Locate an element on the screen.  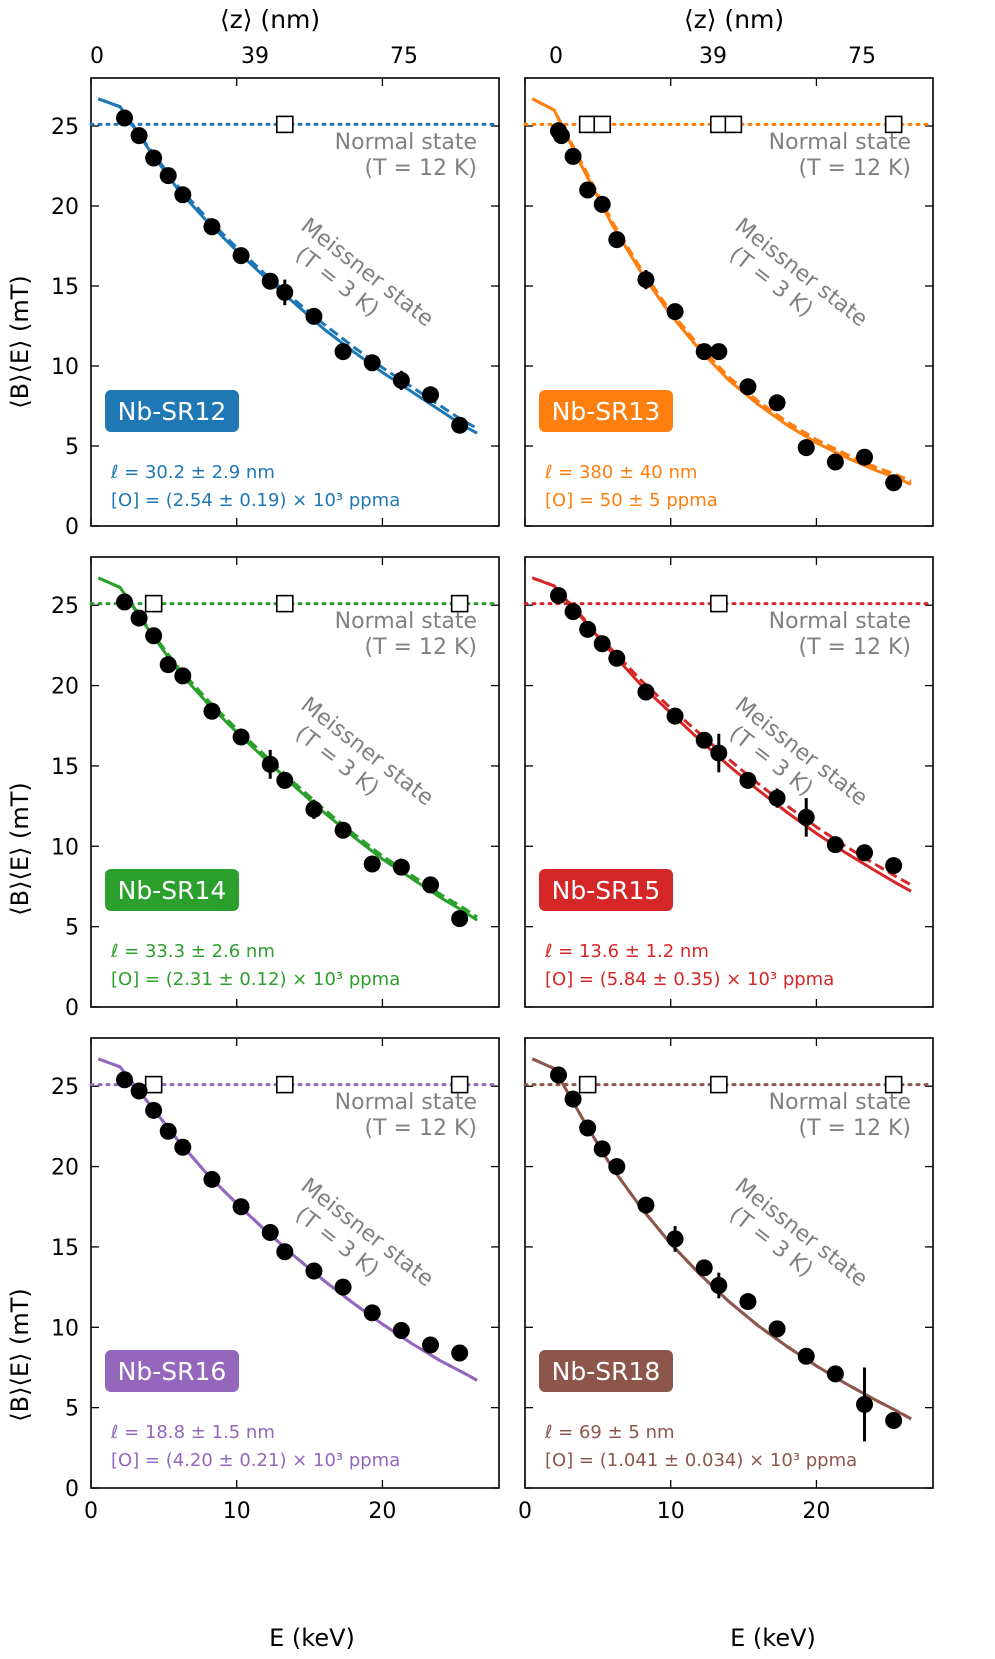
top-axis-label-left: ⟨z⟩ (nm) is located at coordinates (270, 19).